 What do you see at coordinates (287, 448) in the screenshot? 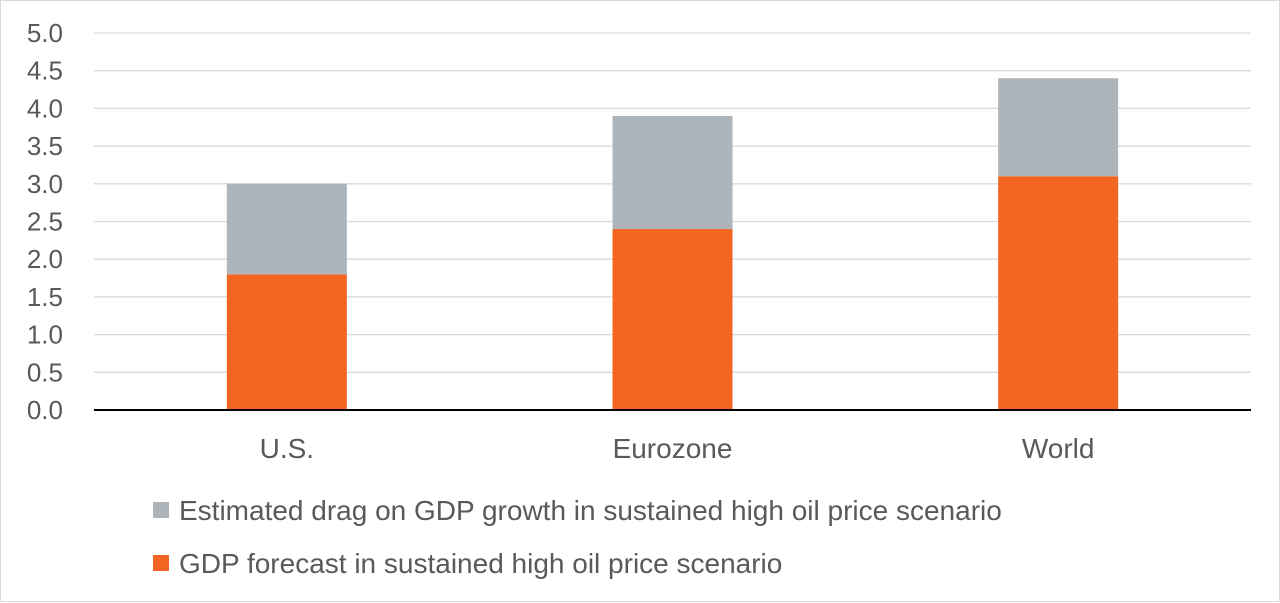
I see `x-tick-label: U.S.` at bounding box center [287, 448].